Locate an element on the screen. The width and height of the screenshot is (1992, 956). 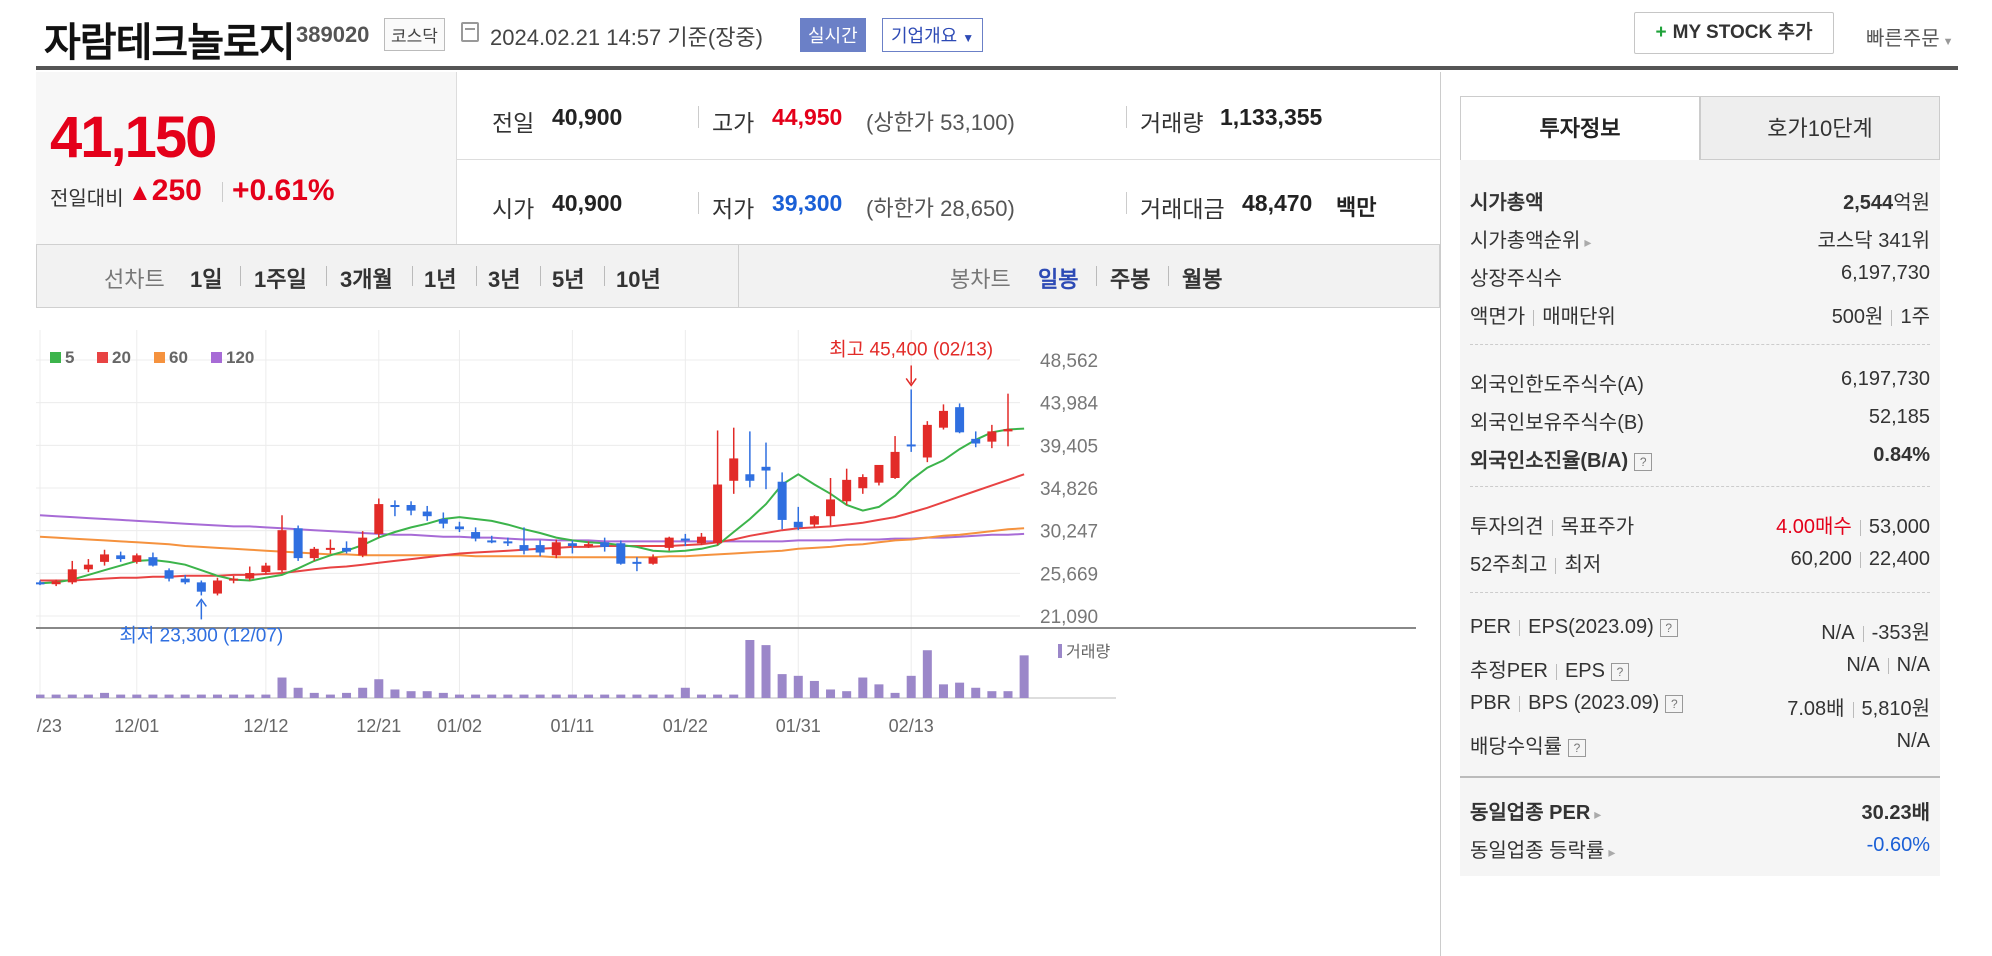
per-value: N/A is located at coordinates (1838, 633).